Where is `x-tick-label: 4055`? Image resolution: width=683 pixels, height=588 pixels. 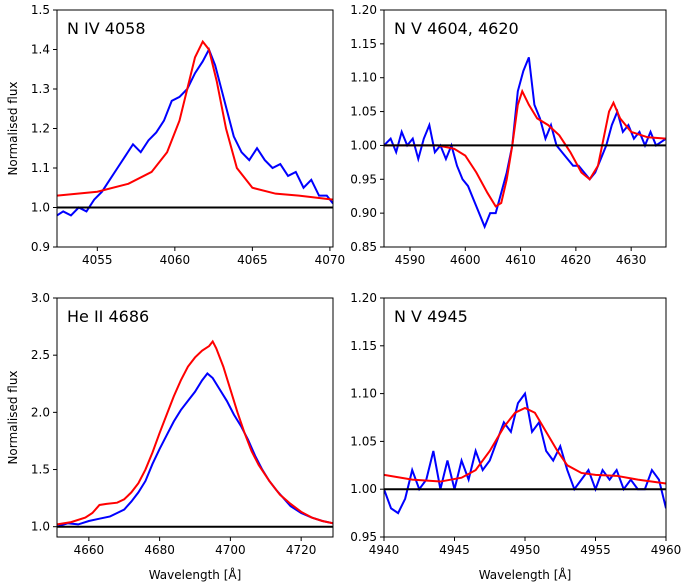 x-tick-label: 4055 is located at coordinates (97, 260).